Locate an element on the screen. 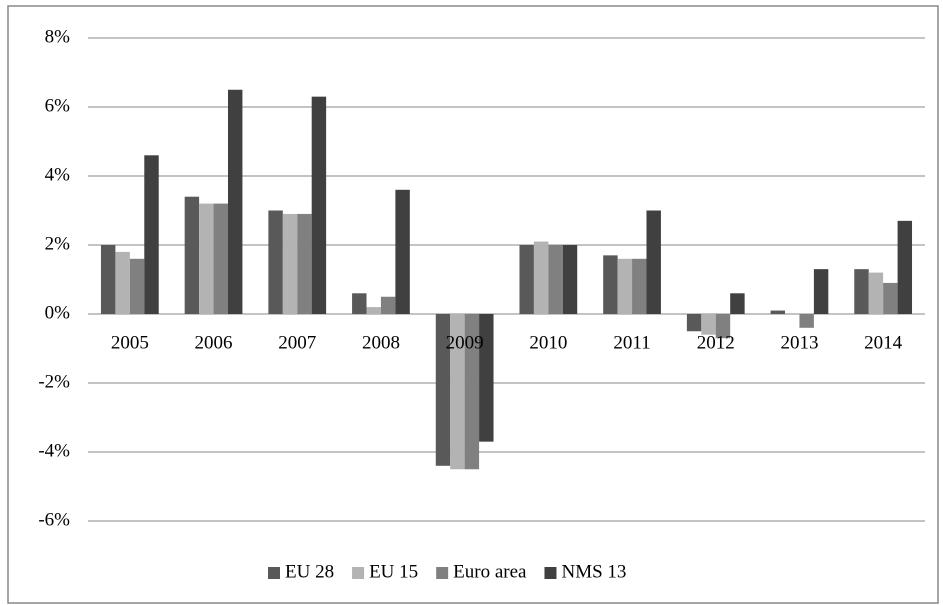  x-tick-label: 2012 is located at coordinates (716, 342).